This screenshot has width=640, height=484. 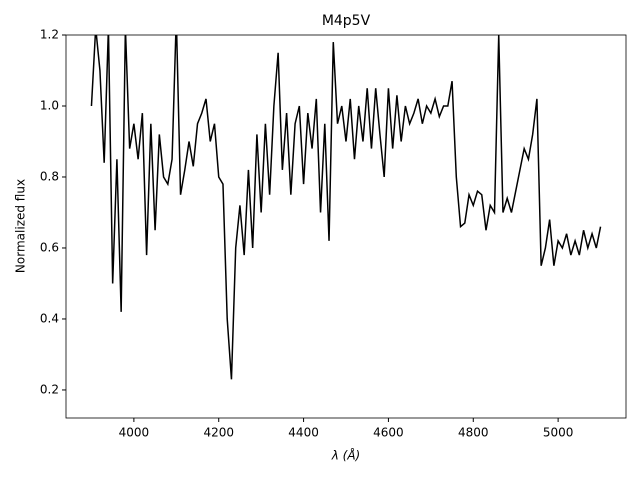 What do you see at coordinates (346, 21) in the screenshot?
I see `chart-title: M4p5V` at bounding box center [346, 21].